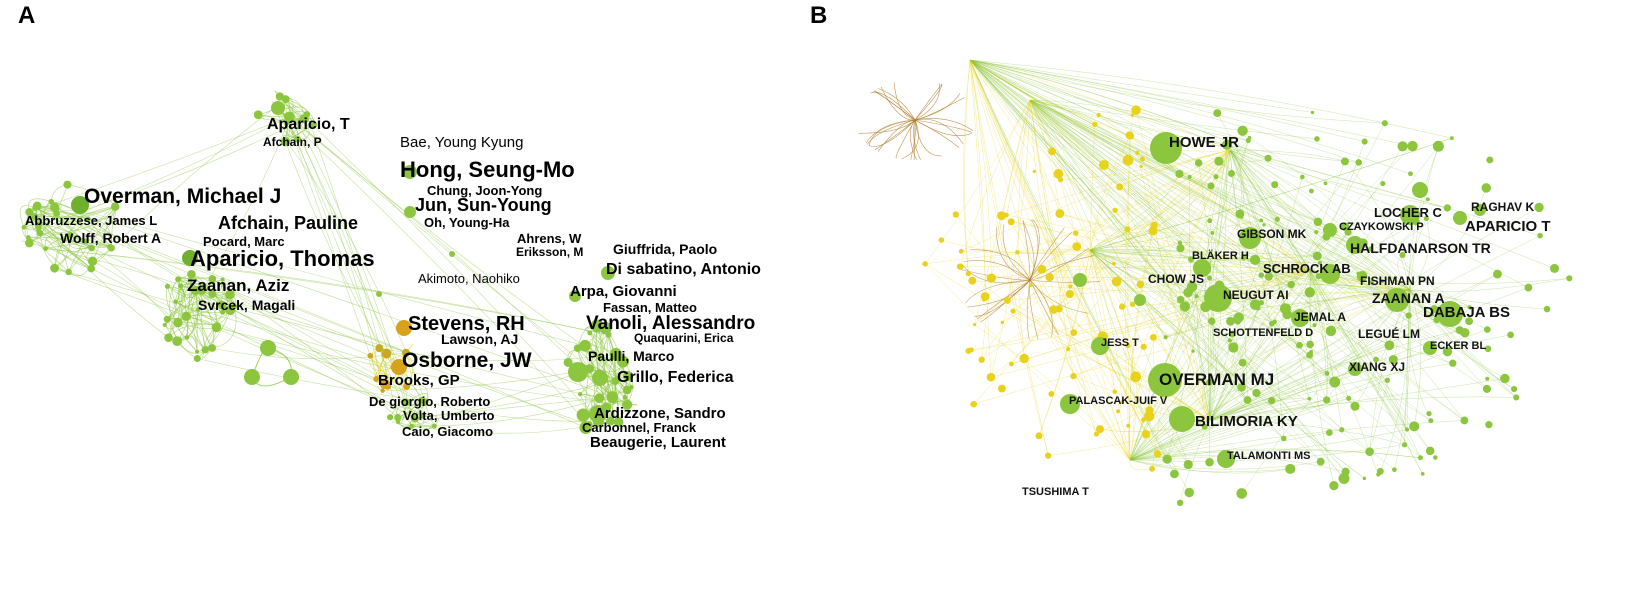  What do you see at coordinates (183, 196) in the screenshot?
I see `node-label: Overman, Michael J` at bounding box center [183, 196].